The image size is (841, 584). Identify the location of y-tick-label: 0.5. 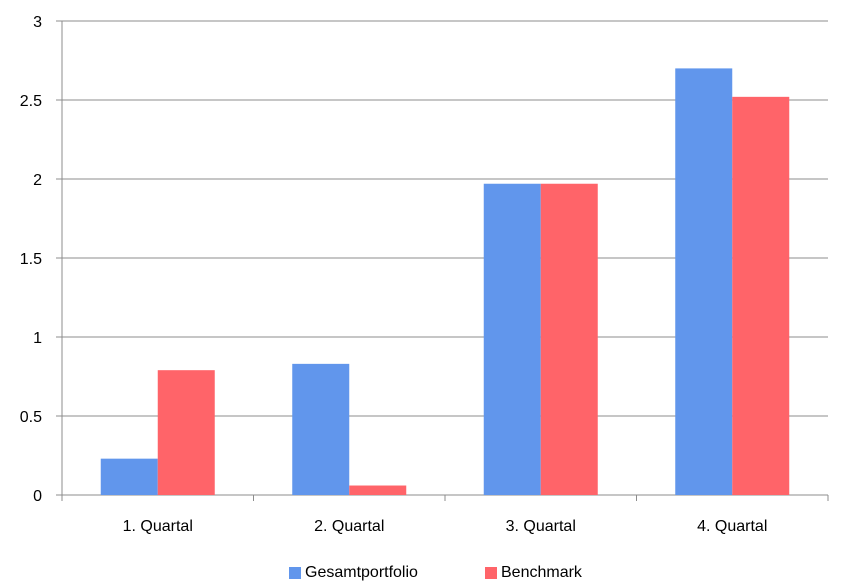
(31, 417).